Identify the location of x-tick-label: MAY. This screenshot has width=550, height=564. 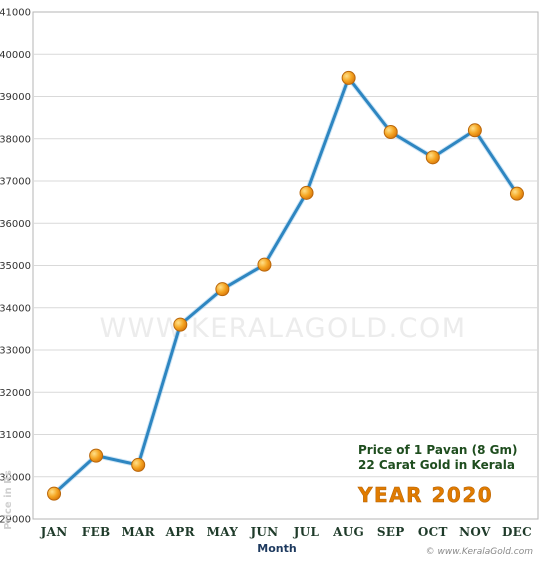
(223, 532).